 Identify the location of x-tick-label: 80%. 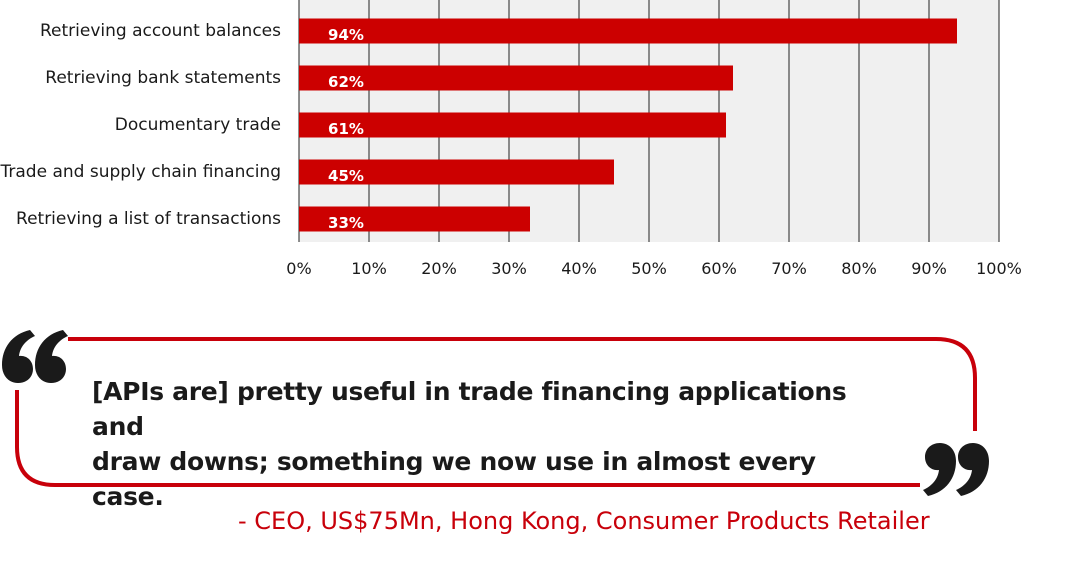
(859, 268).